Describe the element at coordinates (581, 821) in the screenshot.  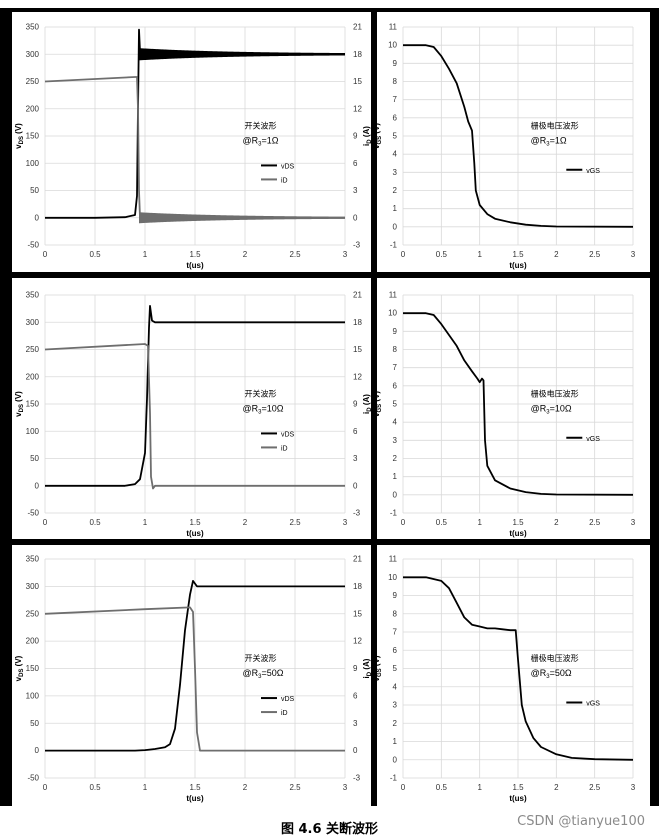
I see `watermark: CSDN @tianyue100` at that location.